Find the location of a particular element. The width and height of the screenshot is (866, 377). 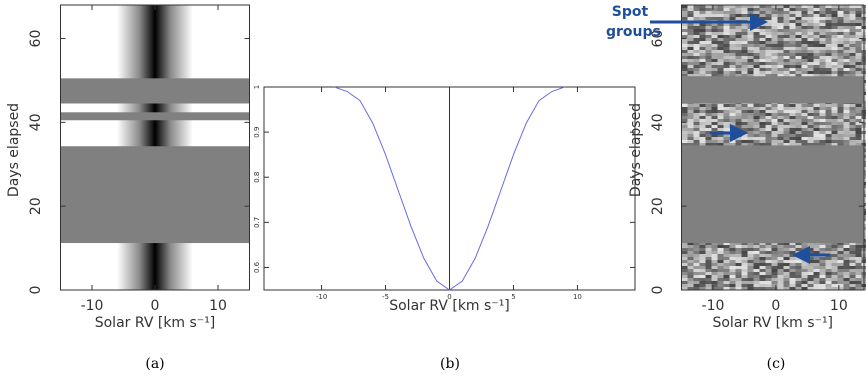

x-tick-label: 0 is located at coordinates (775, 306).